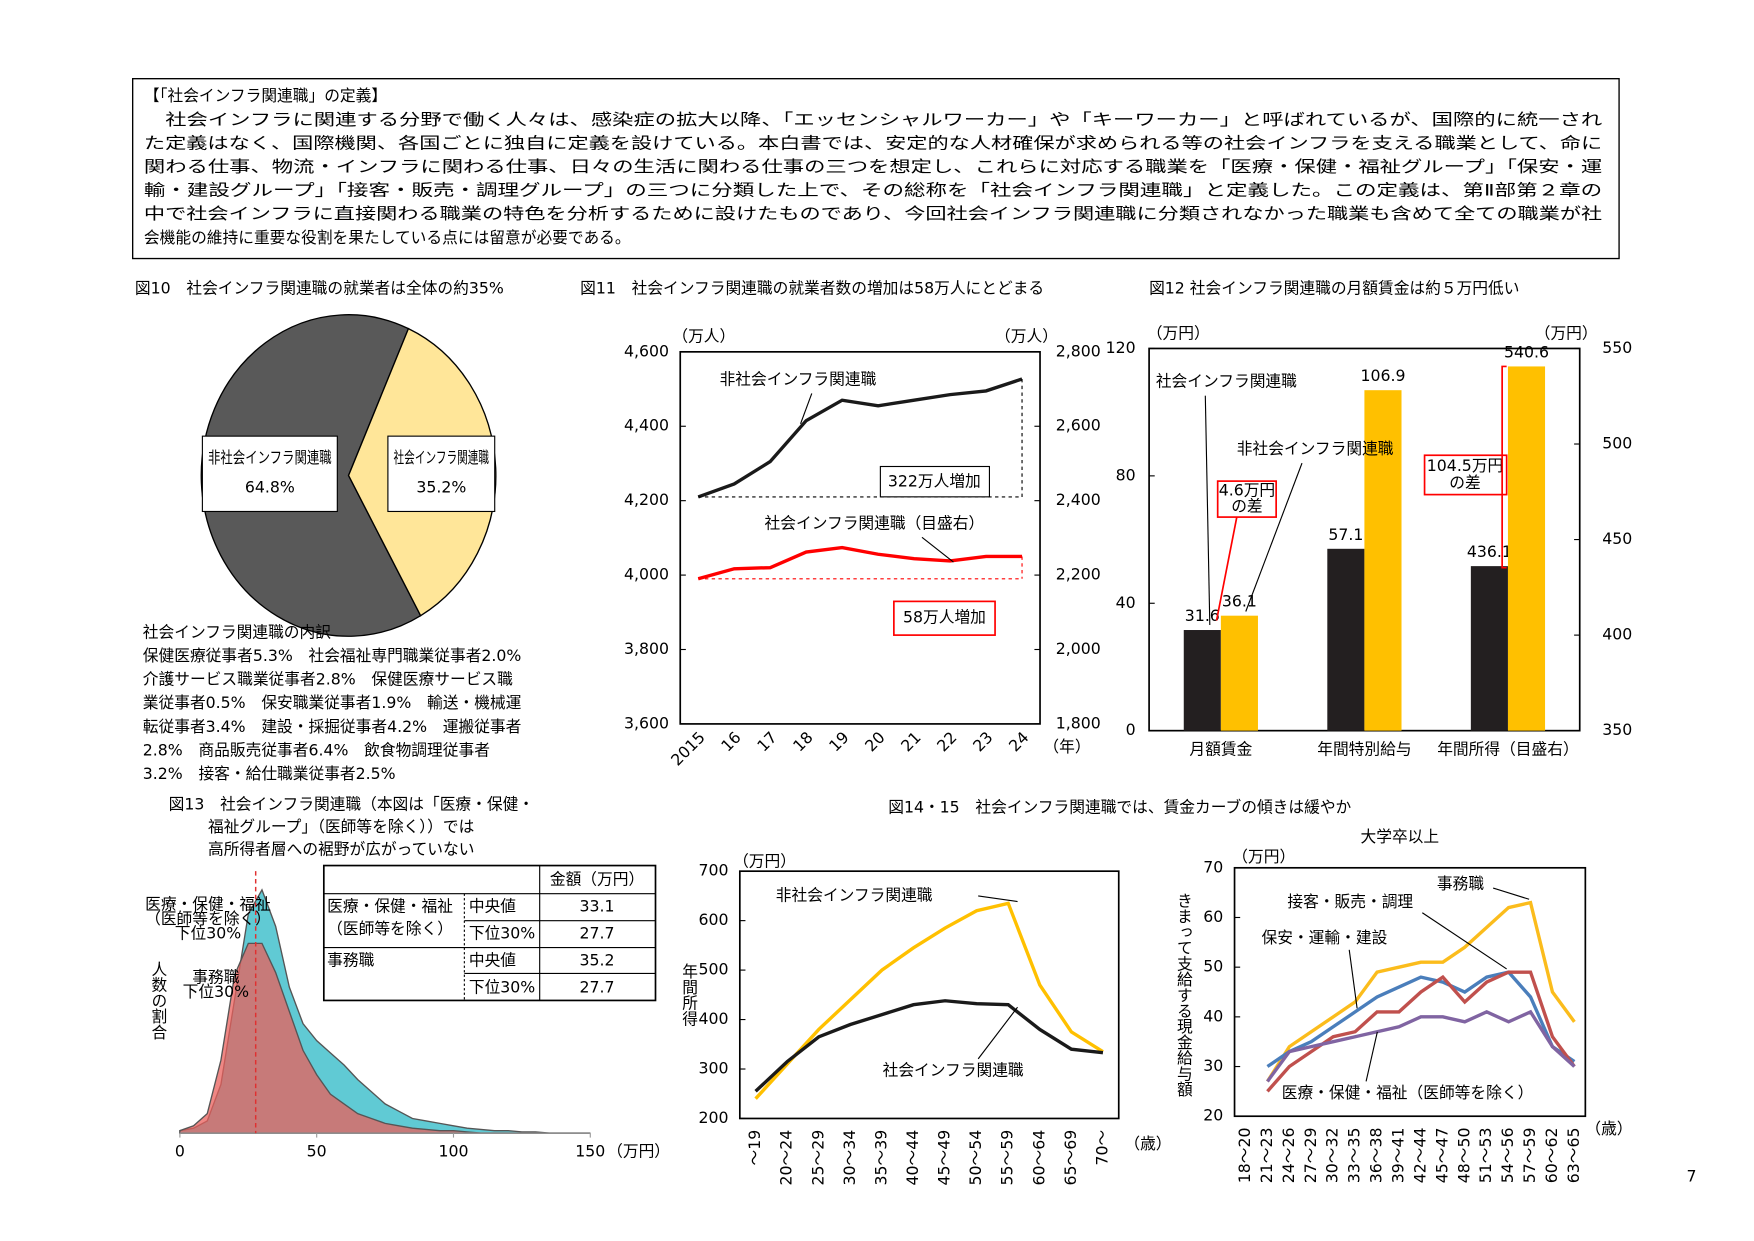 This screenshot has width=1754, height=1241. I want to click on table-label: 中央値, so click(492, 960).